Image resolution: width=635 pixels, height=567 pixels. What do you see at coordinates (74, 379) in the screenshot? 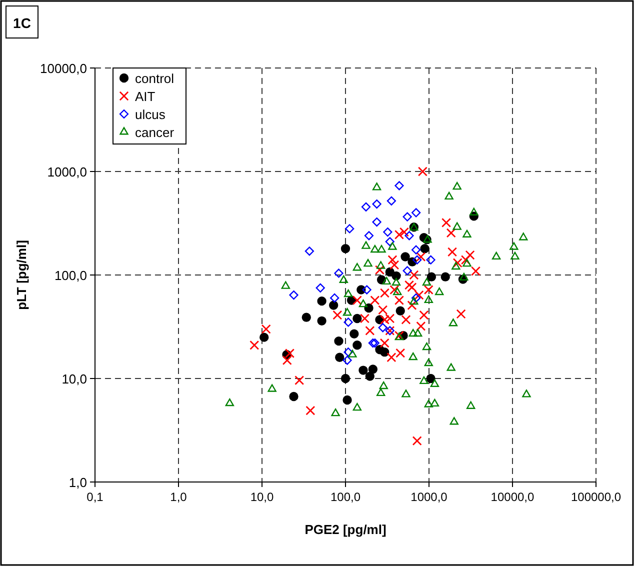
I see `y-tick-label: 10,0` at bounding box center [74, 379].